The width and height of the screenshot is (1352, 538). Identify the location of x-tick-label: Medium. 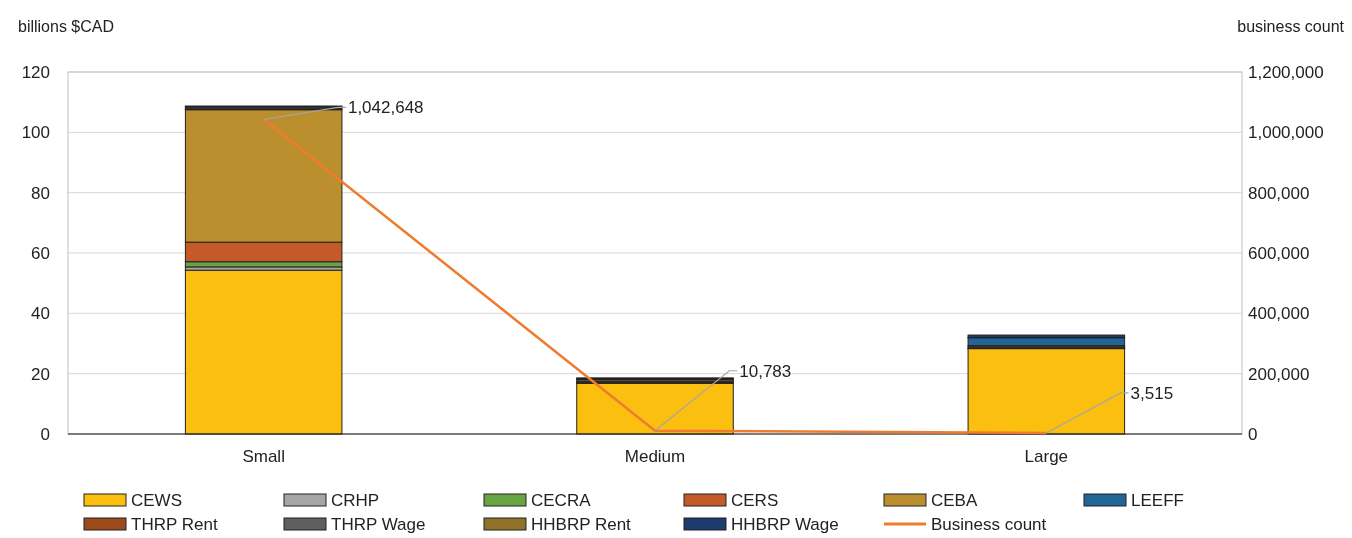
(655, 456).